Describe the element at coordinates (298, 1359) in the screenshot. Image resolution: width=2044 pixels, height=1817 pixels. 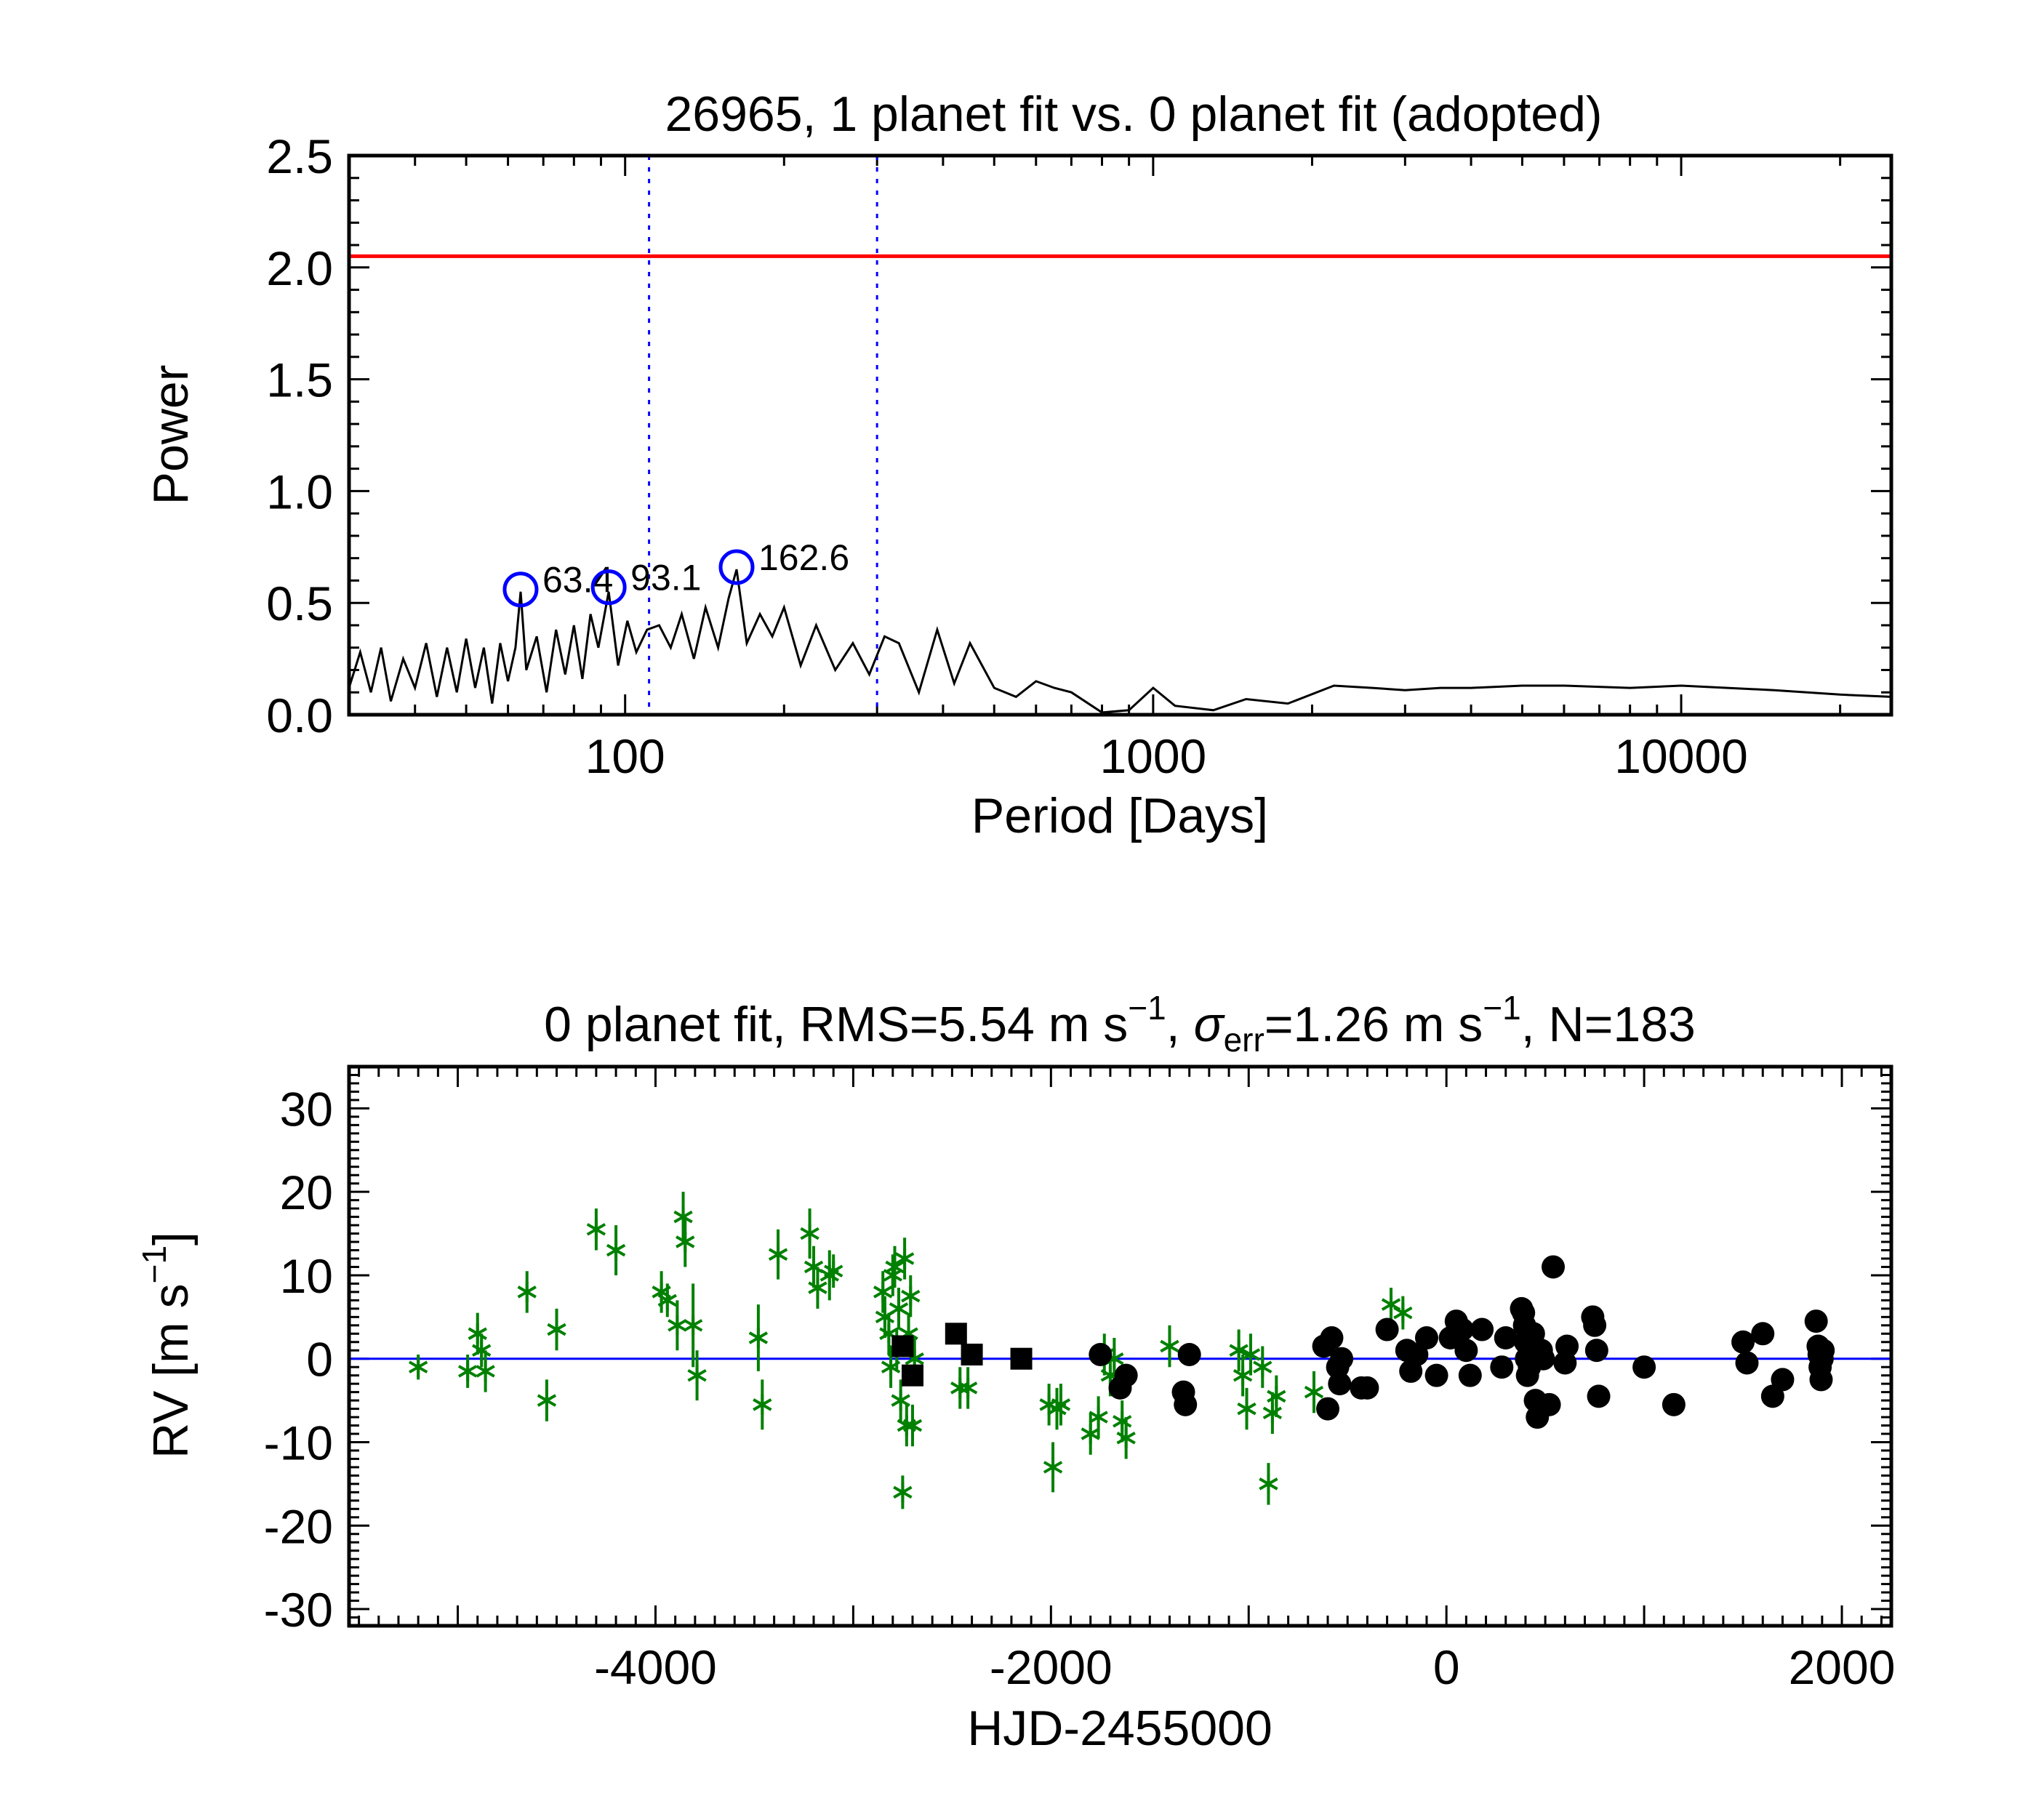
I see `rv-y-tick-labels: 30 20 10 0 -10 -20 -30` at that location.